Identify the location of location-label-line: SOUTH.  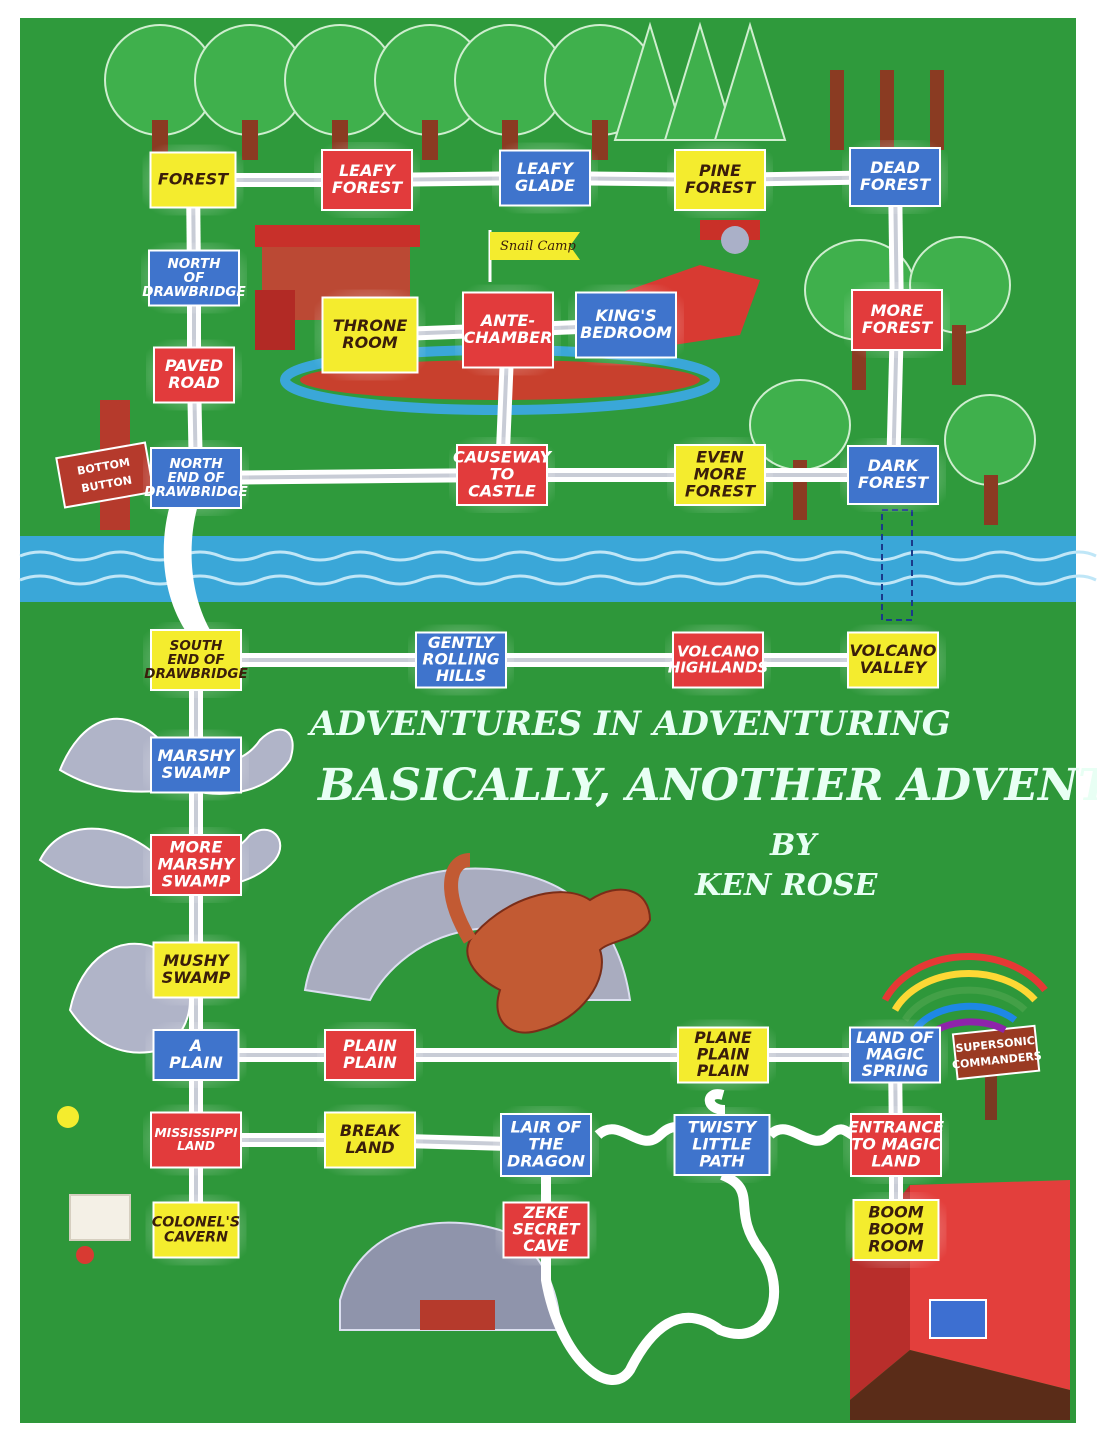
(196, 646).